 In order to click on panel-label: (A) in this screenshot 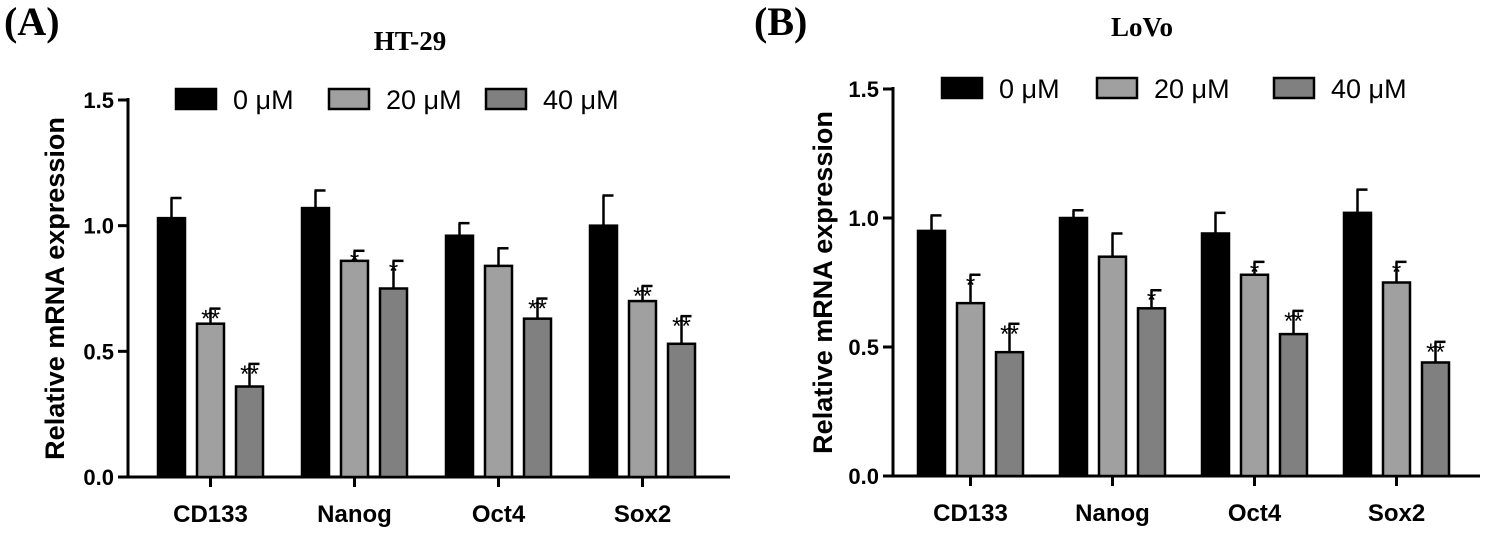, I will do `click(32, 22)`.